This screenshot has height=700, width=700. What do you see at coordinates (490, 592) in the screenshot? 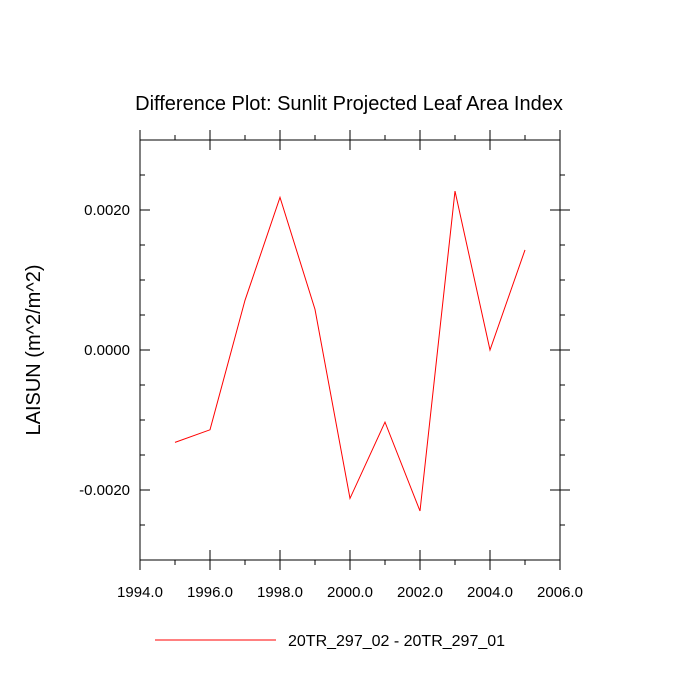
I see `x-tick-label: 2004.0` at bounding box center [490, 592].